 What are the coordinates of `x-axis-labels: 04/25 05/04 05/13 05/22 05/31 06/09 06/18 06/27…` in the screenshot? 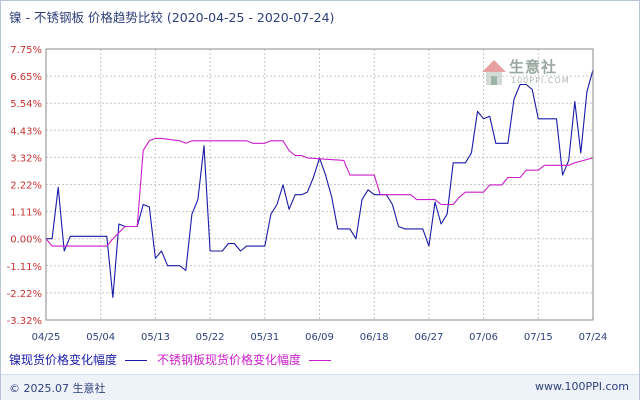 It's located at (320, 337).